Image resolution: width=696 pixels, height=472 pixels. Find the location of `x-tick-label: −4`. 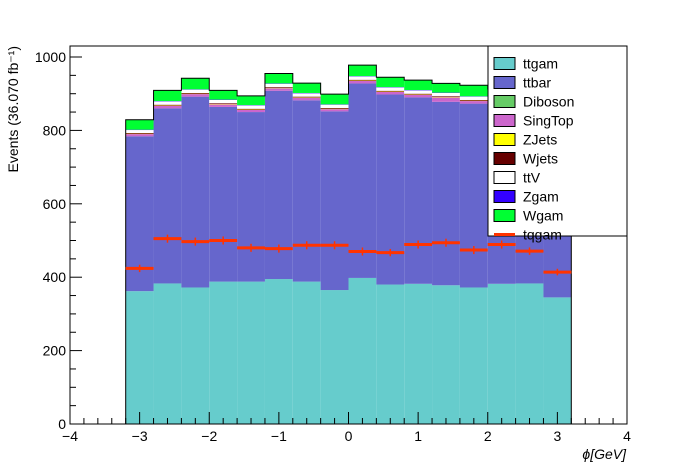

x-tick-label: −4 is located at coordinates (70, 436).